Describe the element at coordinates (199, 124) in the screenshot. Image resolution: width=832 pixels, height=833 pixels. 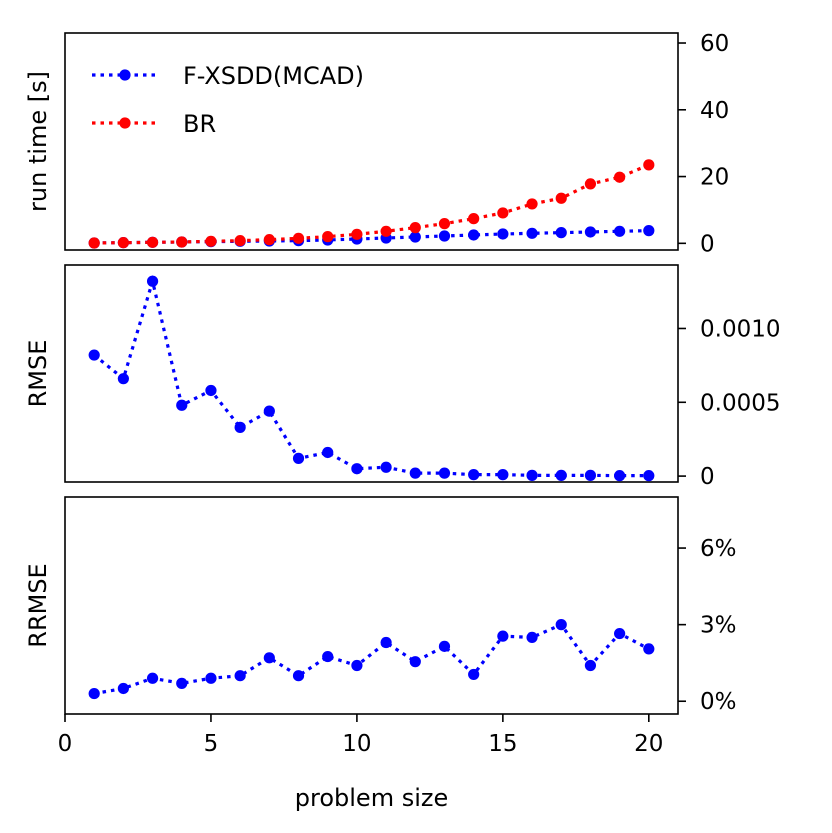
I see `legend-label: BR` at that location.